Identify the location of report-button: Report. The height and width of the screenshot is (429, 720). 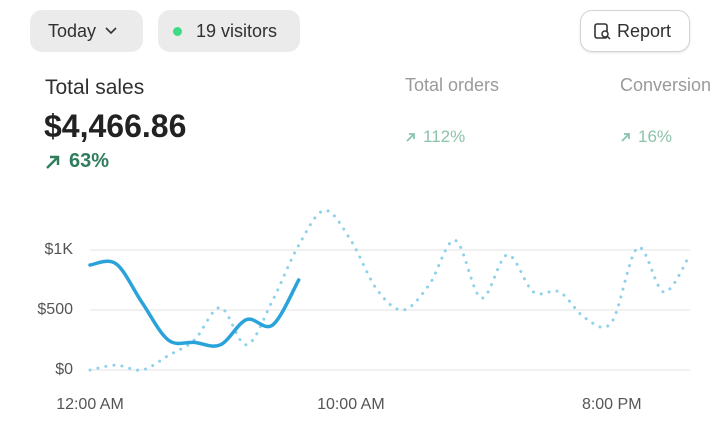
(635, 31).